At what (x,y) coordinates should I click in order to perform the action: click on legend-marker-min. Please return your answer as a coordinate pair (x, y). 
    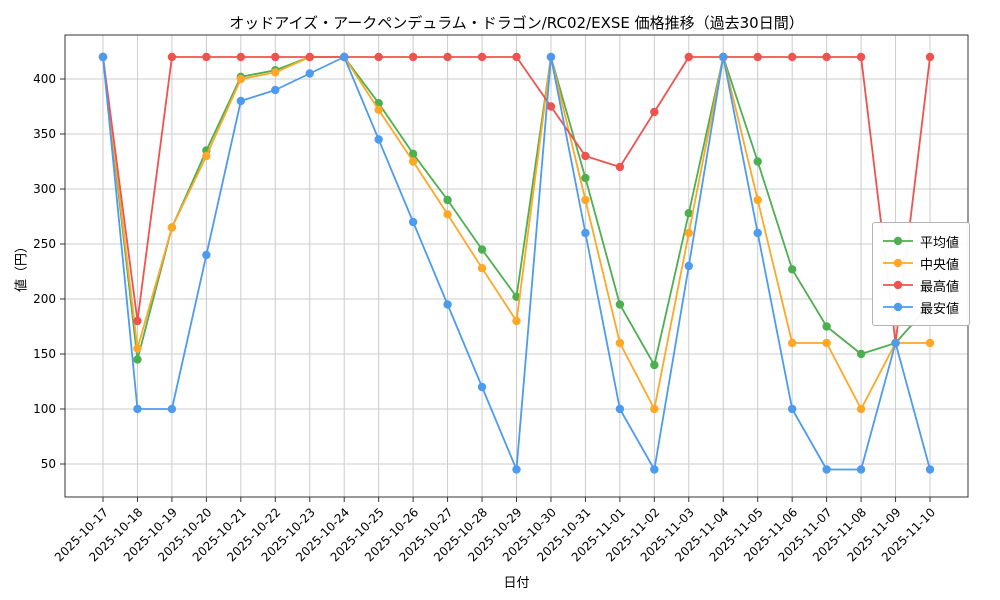
    Looking at the image, I should click on (897, 307).